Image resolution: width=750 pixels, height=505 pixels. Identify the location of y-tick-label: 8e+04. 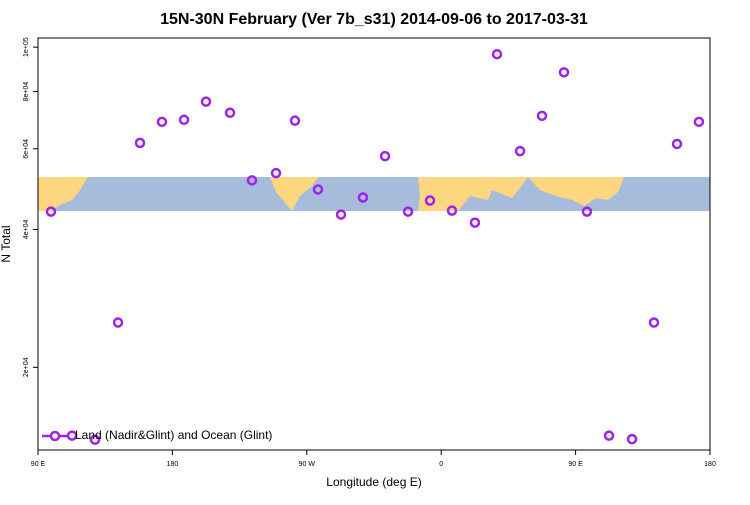
(26, 92).